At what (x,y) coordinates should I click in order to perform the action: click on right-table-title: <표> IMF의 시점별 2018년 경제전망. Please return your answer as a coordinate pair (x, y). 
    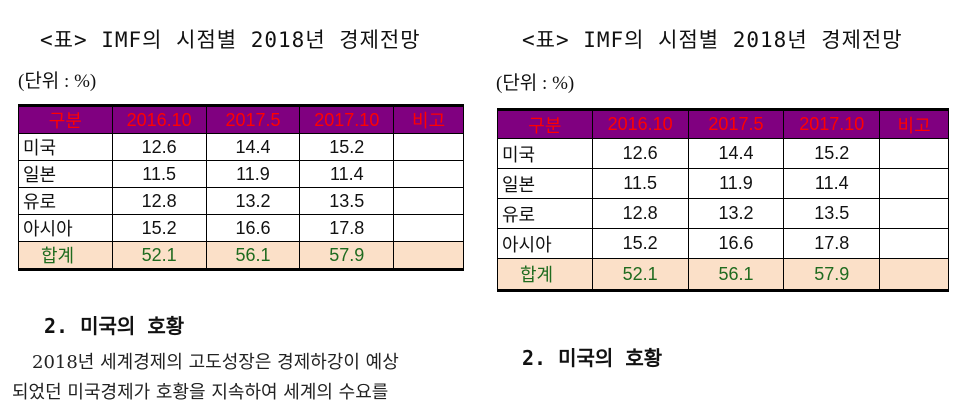
    Looking at the image, I should click on (712, 40).